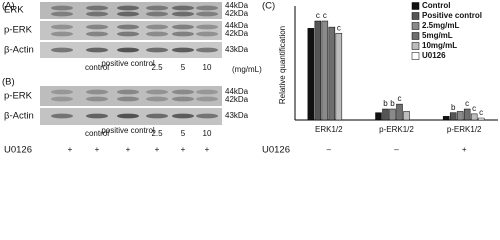 The height and width of the screenshot is (240, 500). What do you see at coordinates (440, 25) in the screenshot?
I see `legend-label: 2.5mg/mL` at bounding box center [440, 25].